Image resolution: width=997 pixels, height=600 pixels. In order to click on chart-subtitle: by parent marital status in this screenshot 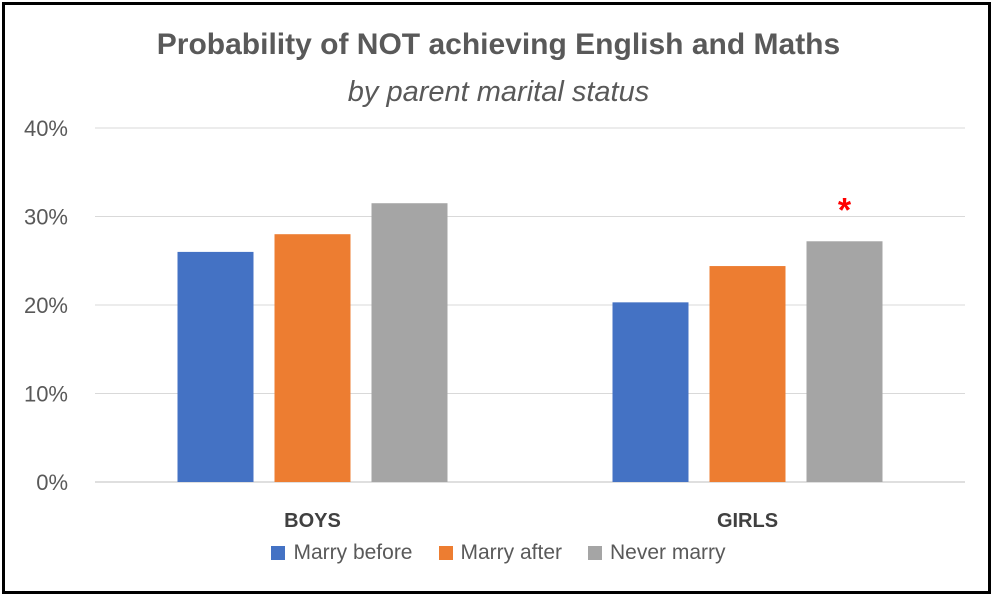, I will do `click(498, 92)`.